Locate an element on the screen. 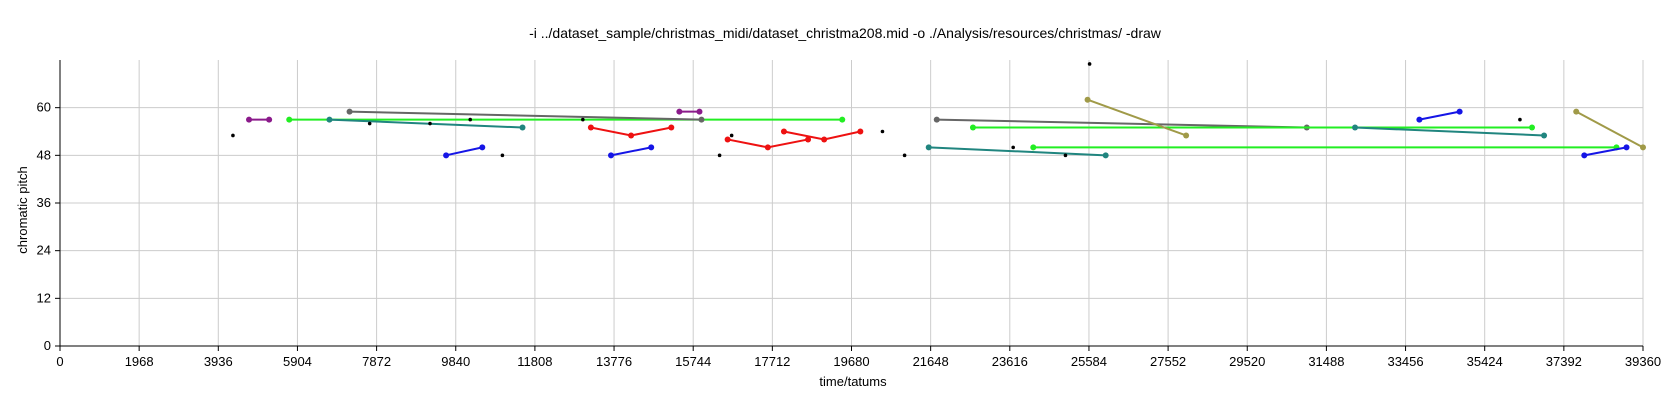 The height and width of the screenshot is (401, 1680). x-tick-label: 31488 is located at coordinates (1326, 361).